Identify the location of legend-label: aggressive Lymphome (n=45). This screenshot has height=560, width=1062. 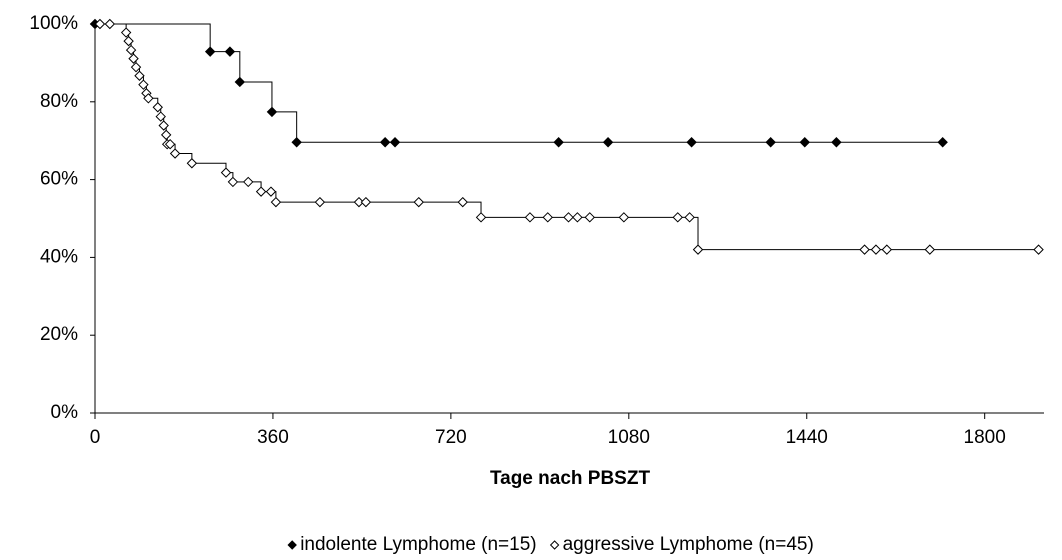
(688, 544).